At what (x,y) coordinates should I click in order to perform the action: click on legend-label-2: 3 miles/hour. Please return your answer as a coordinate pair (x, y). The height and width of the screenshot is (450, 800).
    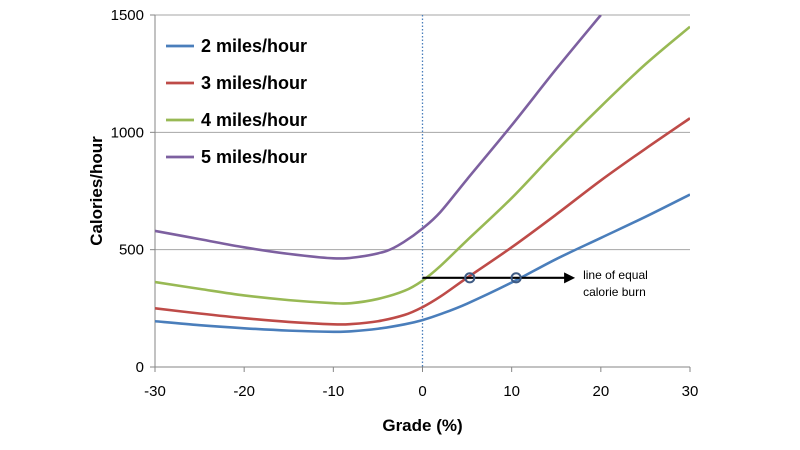
    Looking at the image, I should click on (254, 83).